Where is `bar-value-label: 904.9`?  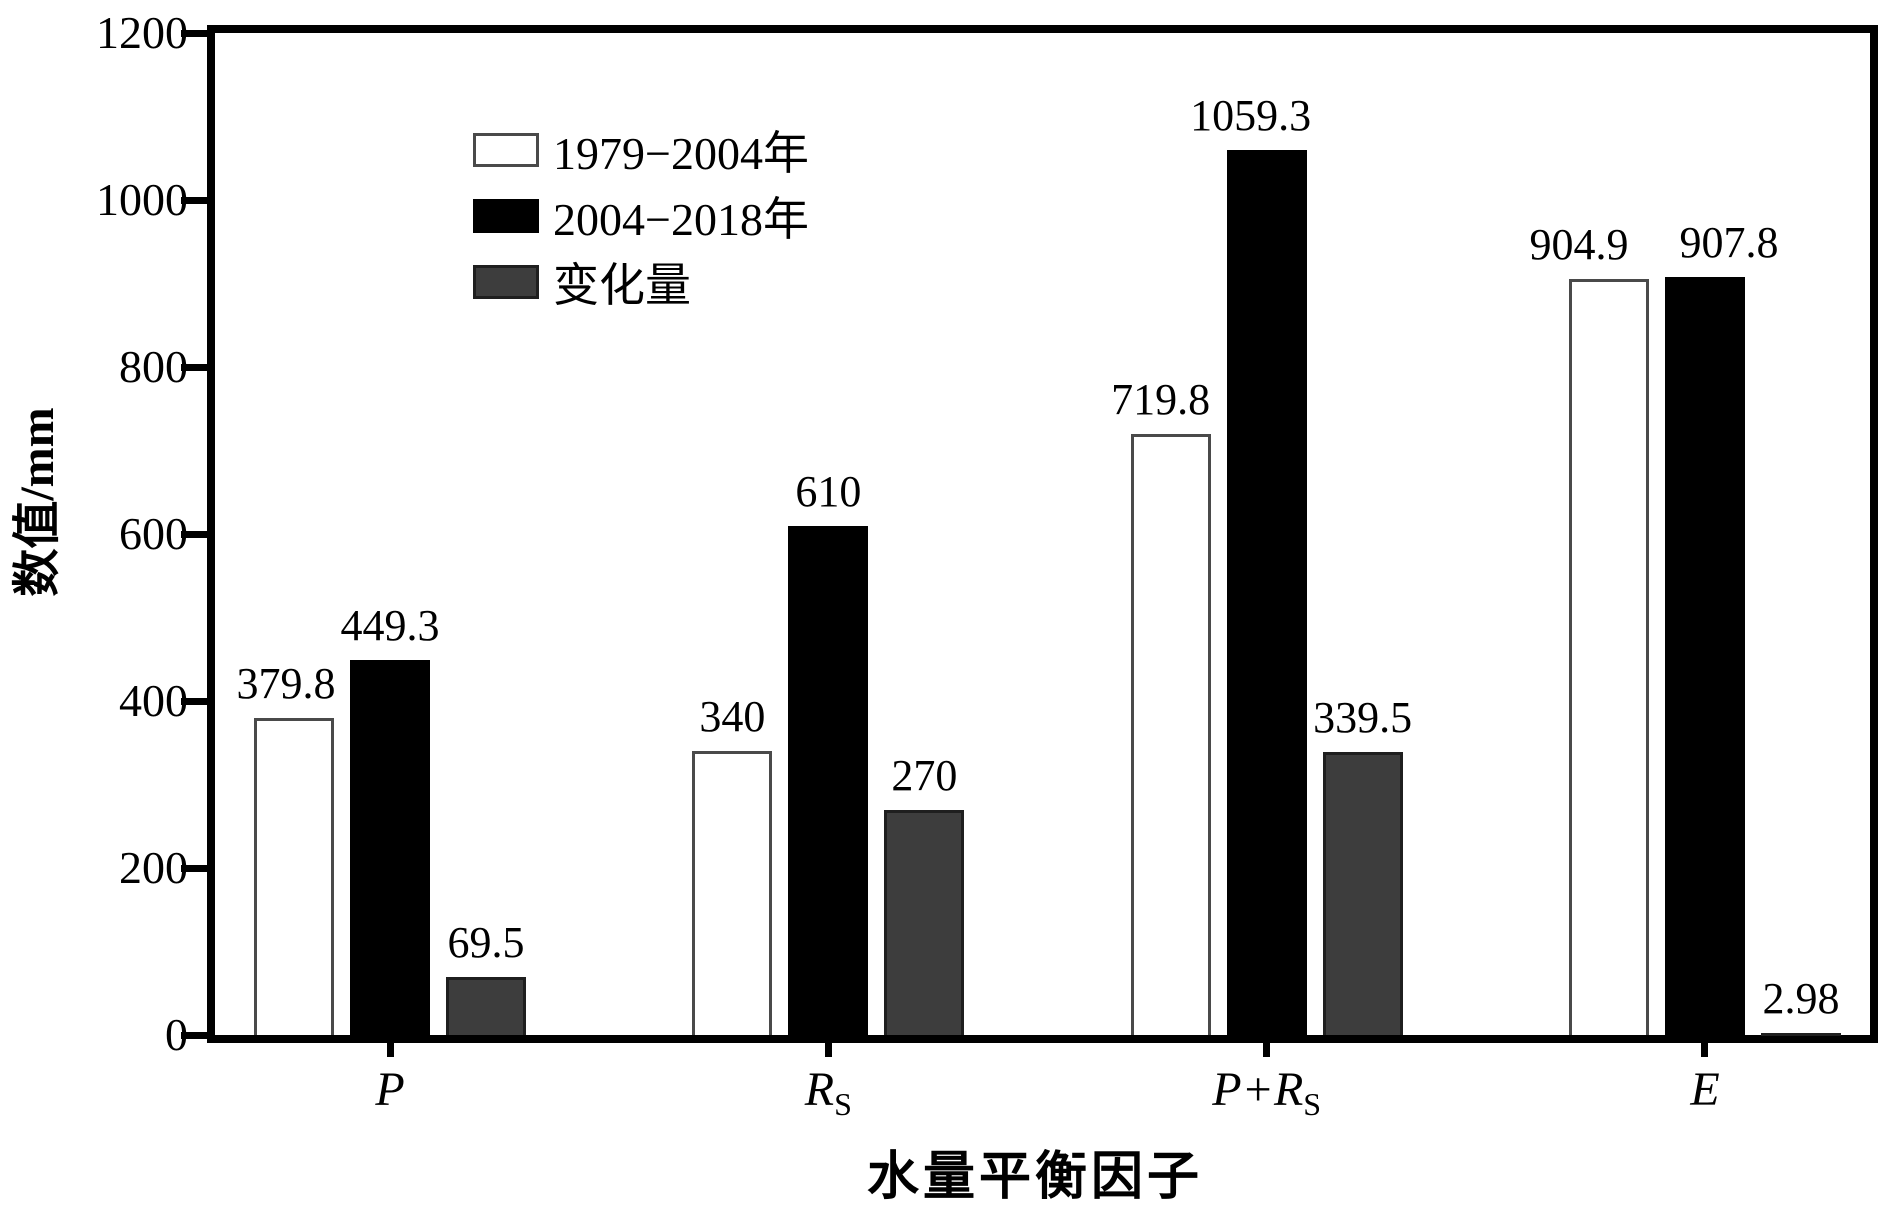 bar-value-label: 904.9 is located at coordinates (1579, 245).